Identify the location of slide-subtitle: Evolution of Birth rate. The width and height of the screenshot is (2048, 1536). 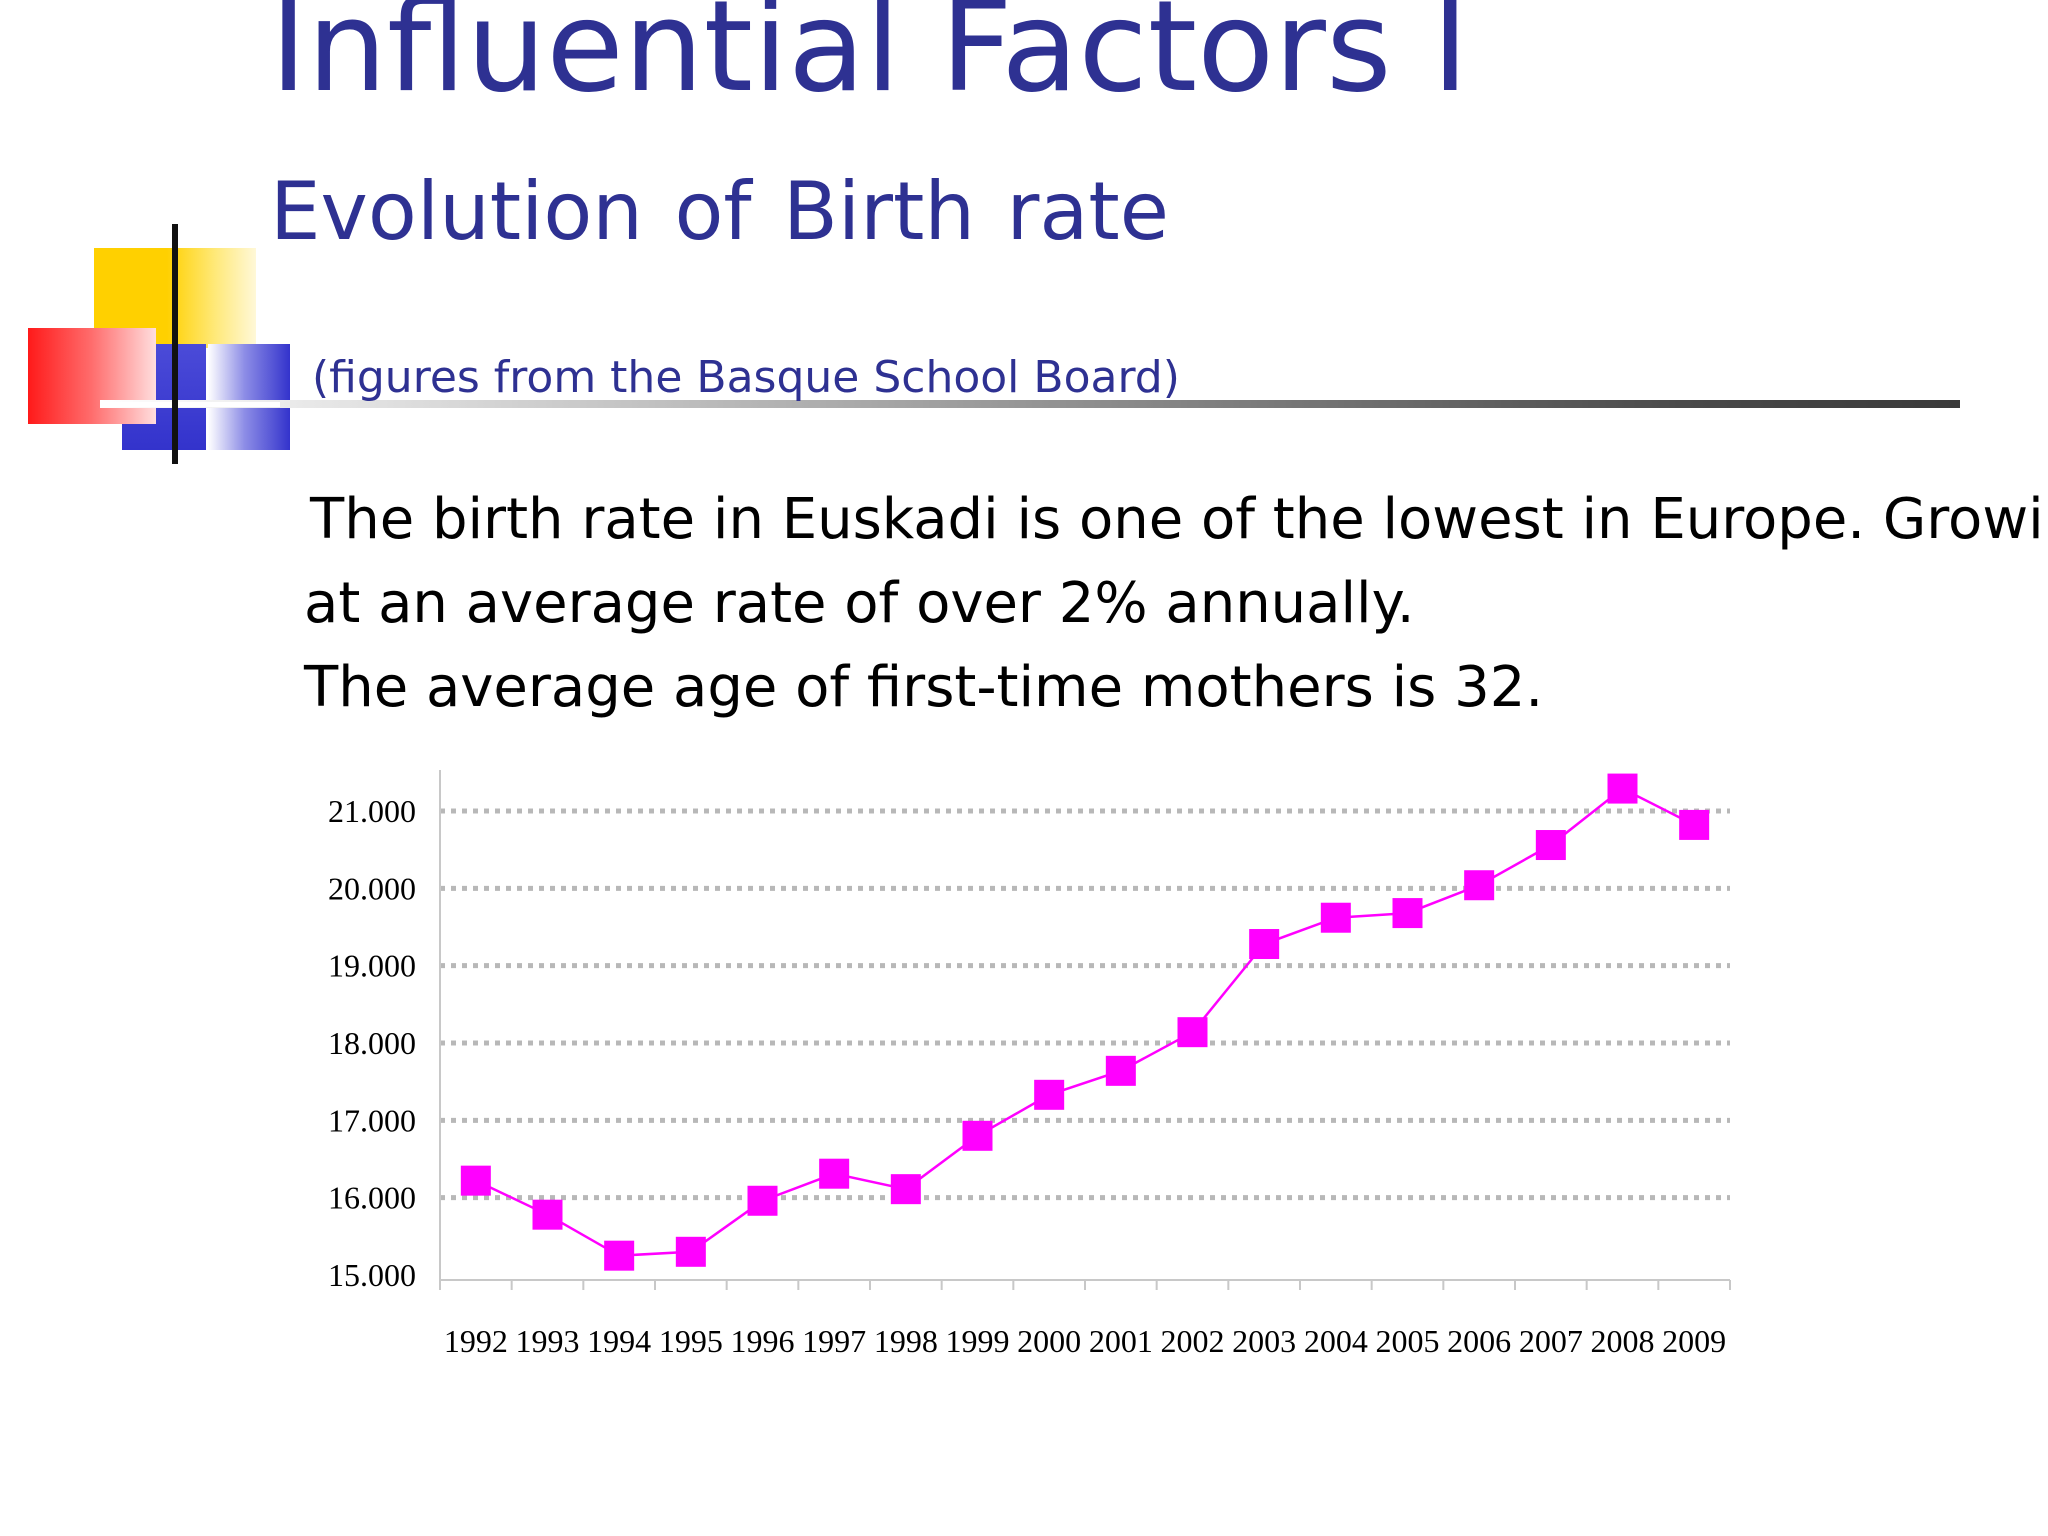
(719, 211).